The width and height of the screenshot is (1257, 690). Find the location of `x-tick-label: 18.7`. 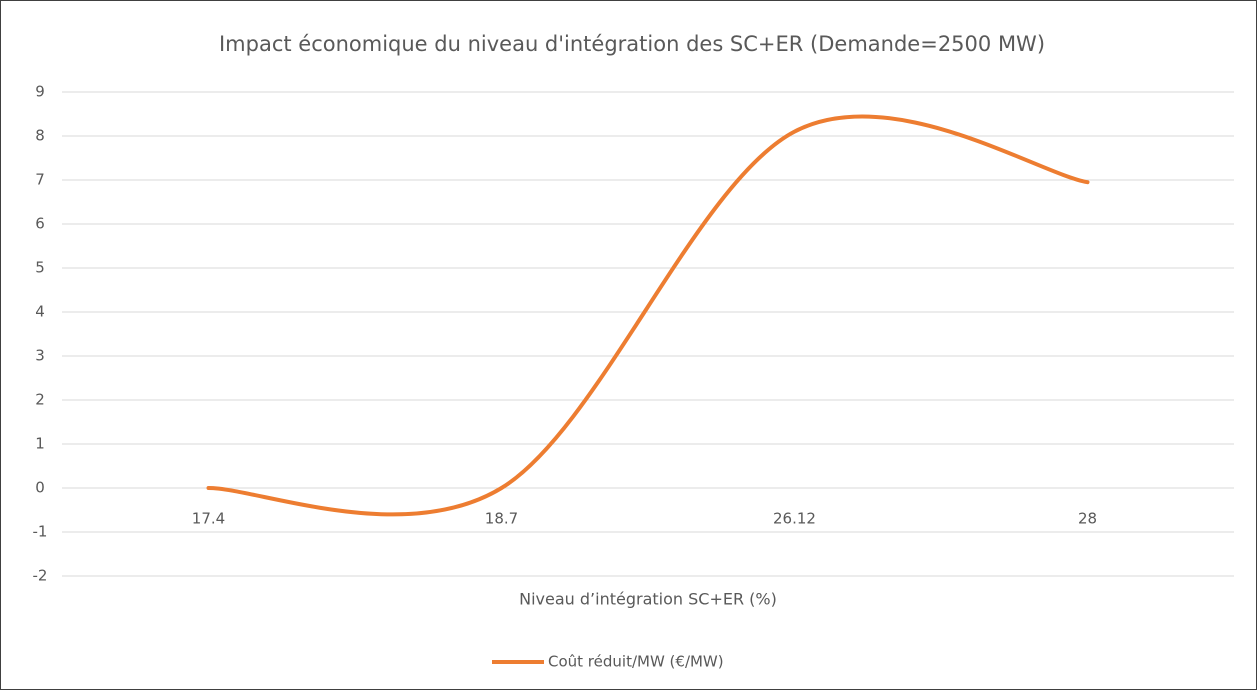

x-tick-label: 18.7 is located at coordinates (501, 519).